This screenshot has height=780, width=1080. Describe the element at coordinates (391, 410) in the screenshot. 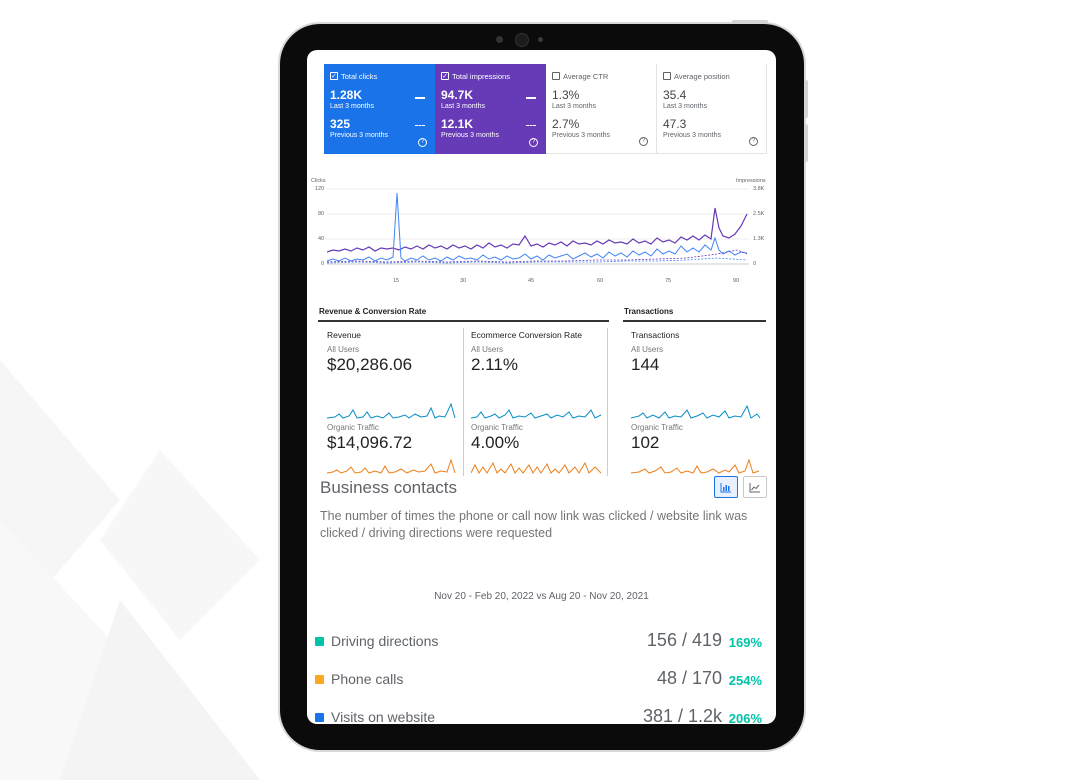

I see `sparkline-revenue-all-users` at that location.